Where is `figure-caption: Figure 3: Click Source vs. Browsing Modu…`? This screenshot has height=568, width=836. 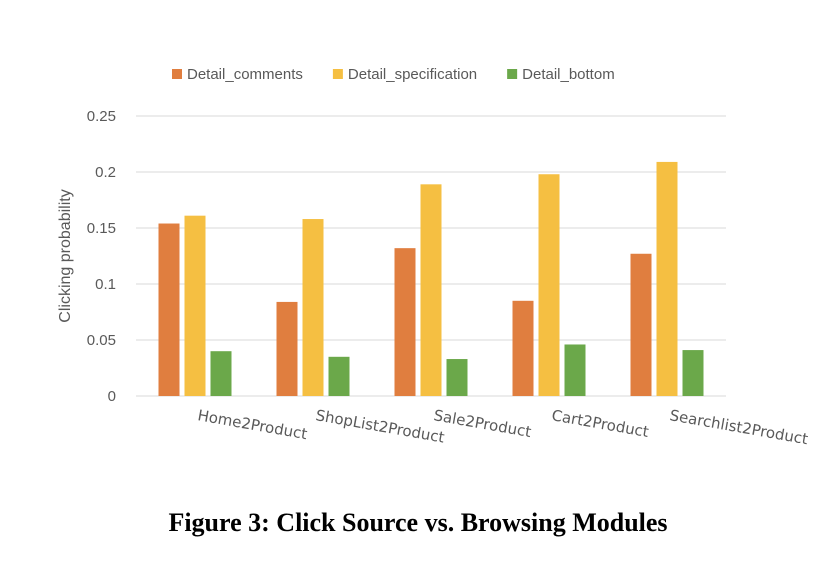 figure-caption: Figure 3: Click Source vs. Browsing Modu… is located at coordinates (418, 522).